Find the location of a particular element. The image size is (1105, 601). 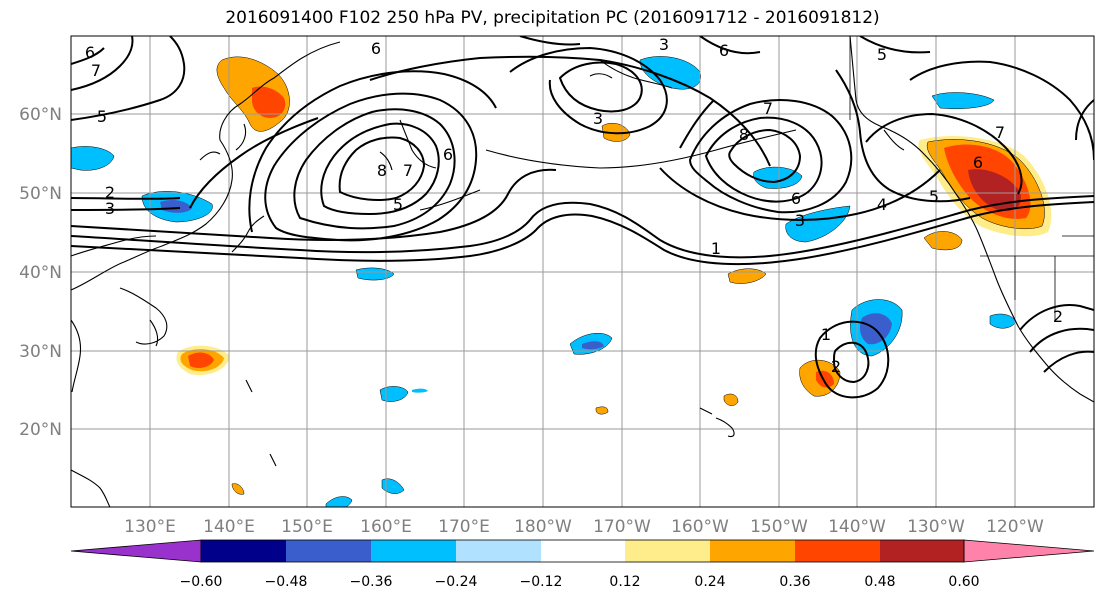

colorbar-tick-label: 0.12 is located at coordinates (624, 582).